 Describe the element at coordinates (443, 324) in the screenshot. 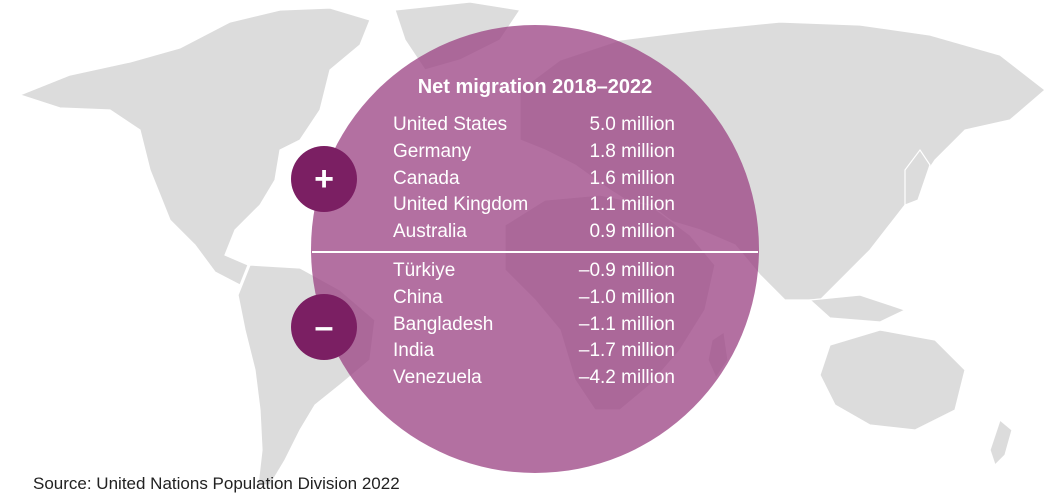

I see `country-label: Bangladesh` at that location.